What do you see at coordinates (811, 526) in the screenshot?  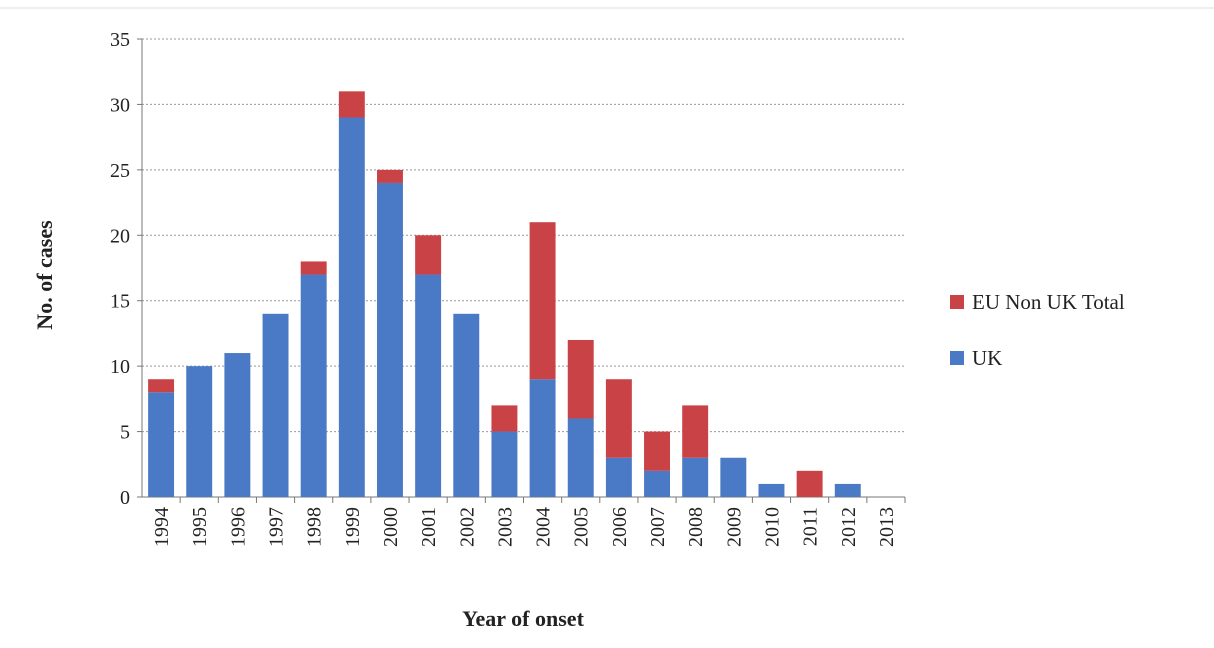 I see `x-tick-label: 2011` at bounding box center [811, 526].